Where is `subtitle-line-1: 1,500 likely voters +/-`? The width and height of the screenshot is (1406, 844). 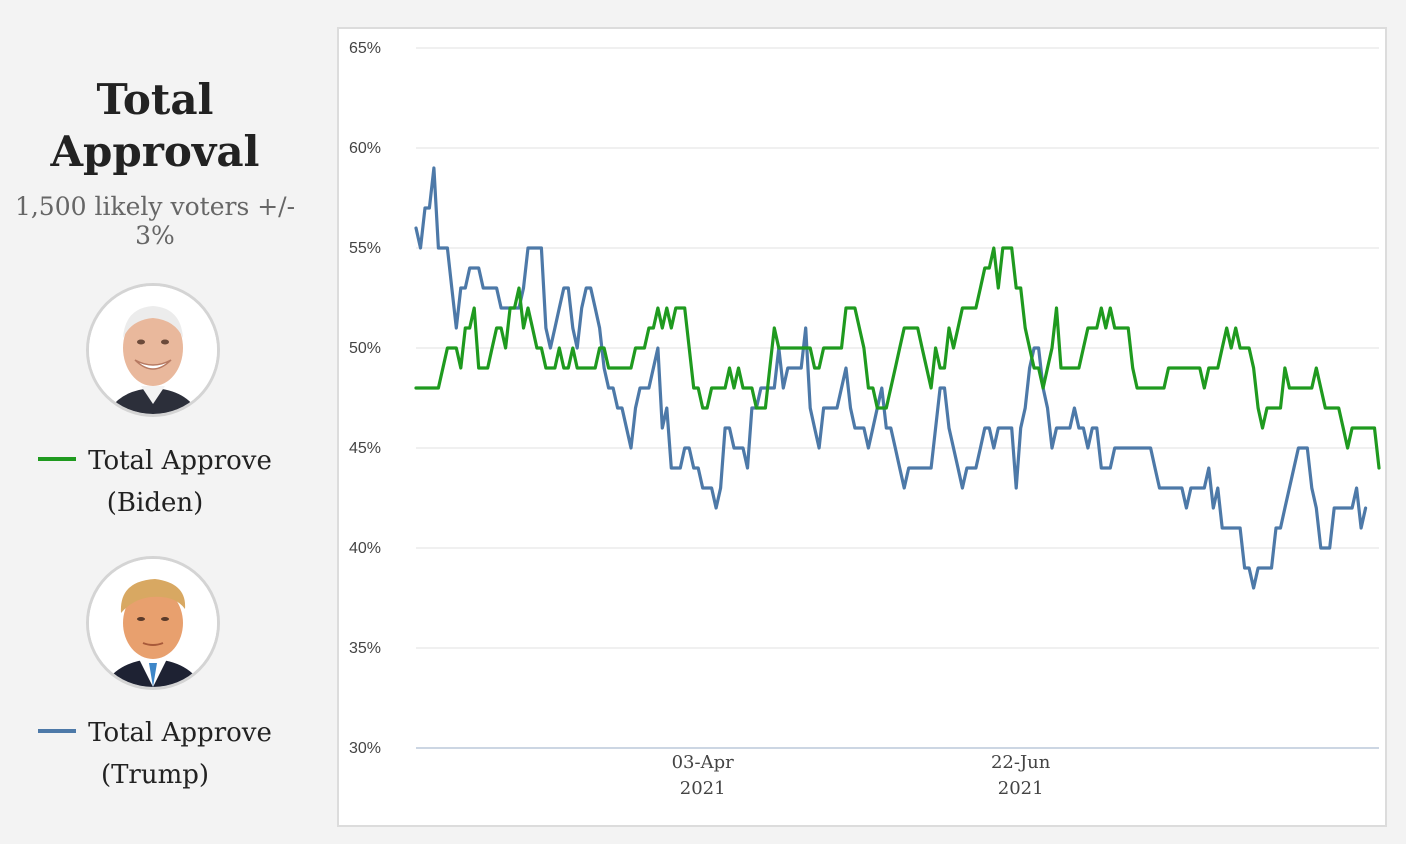
subtitle-line-1: 1,500 likely voters +/- is located at coordinates (155, 206).